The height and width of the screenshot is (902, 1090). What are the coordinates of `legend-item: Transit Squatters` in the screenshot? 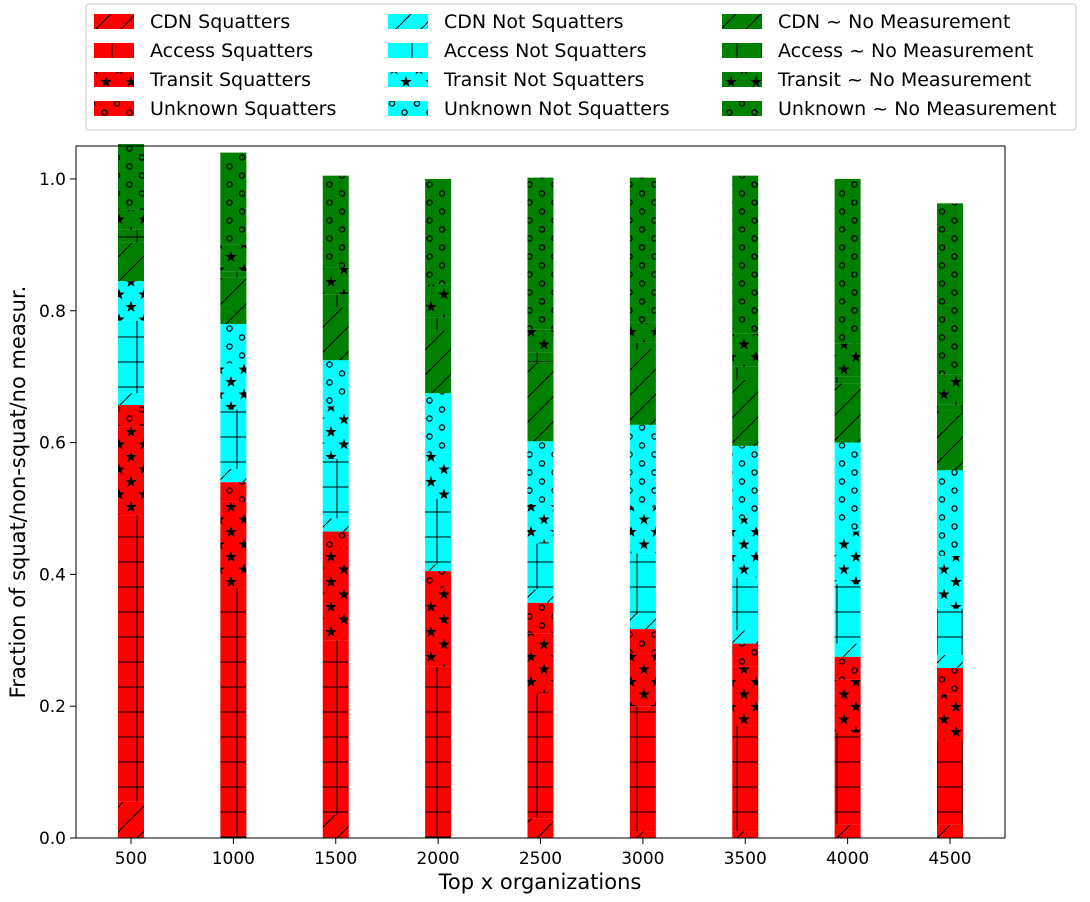 It's located at (202, 80).